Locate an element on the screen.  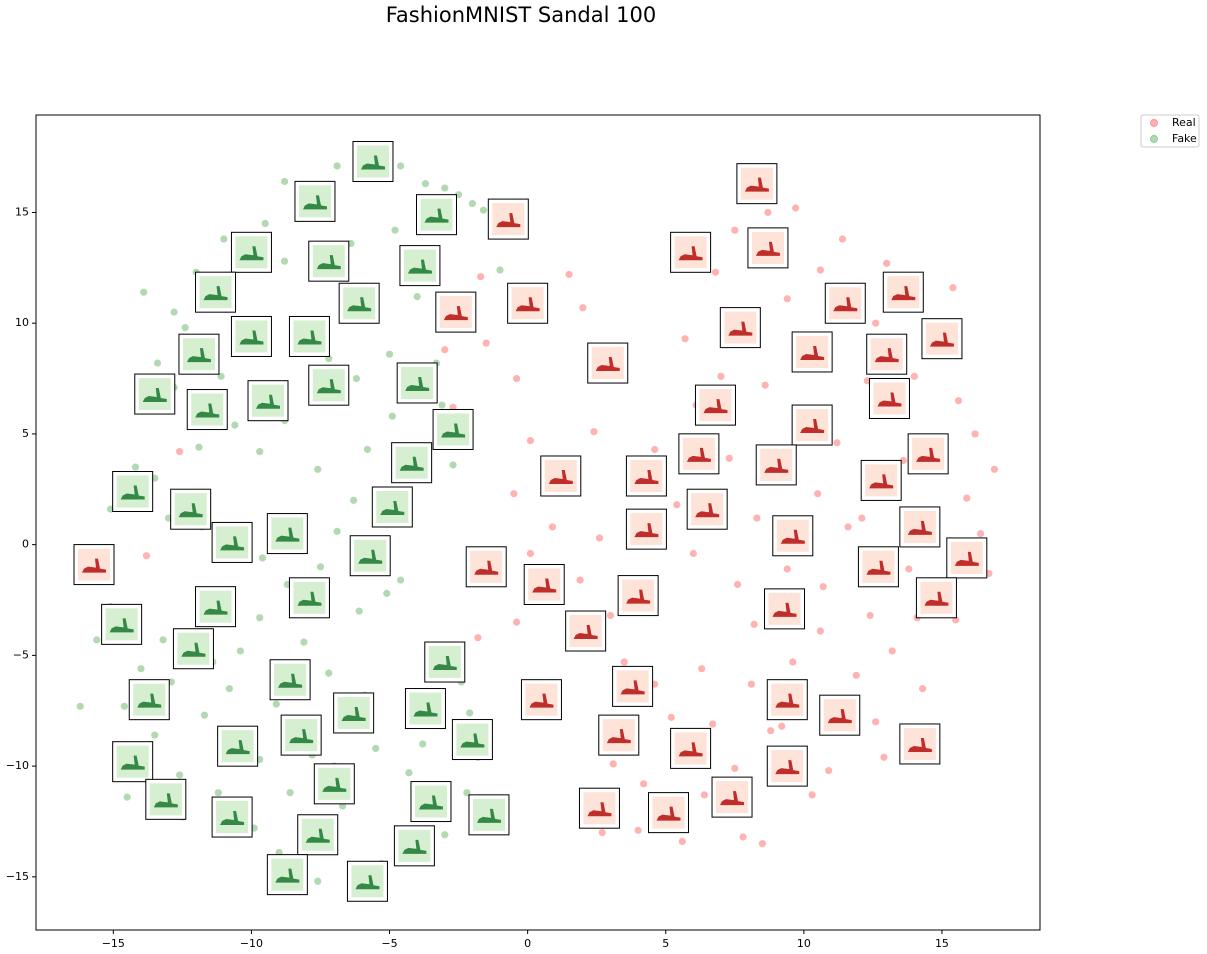
x-tick-label: 5 is located at coordinates (665, 943).